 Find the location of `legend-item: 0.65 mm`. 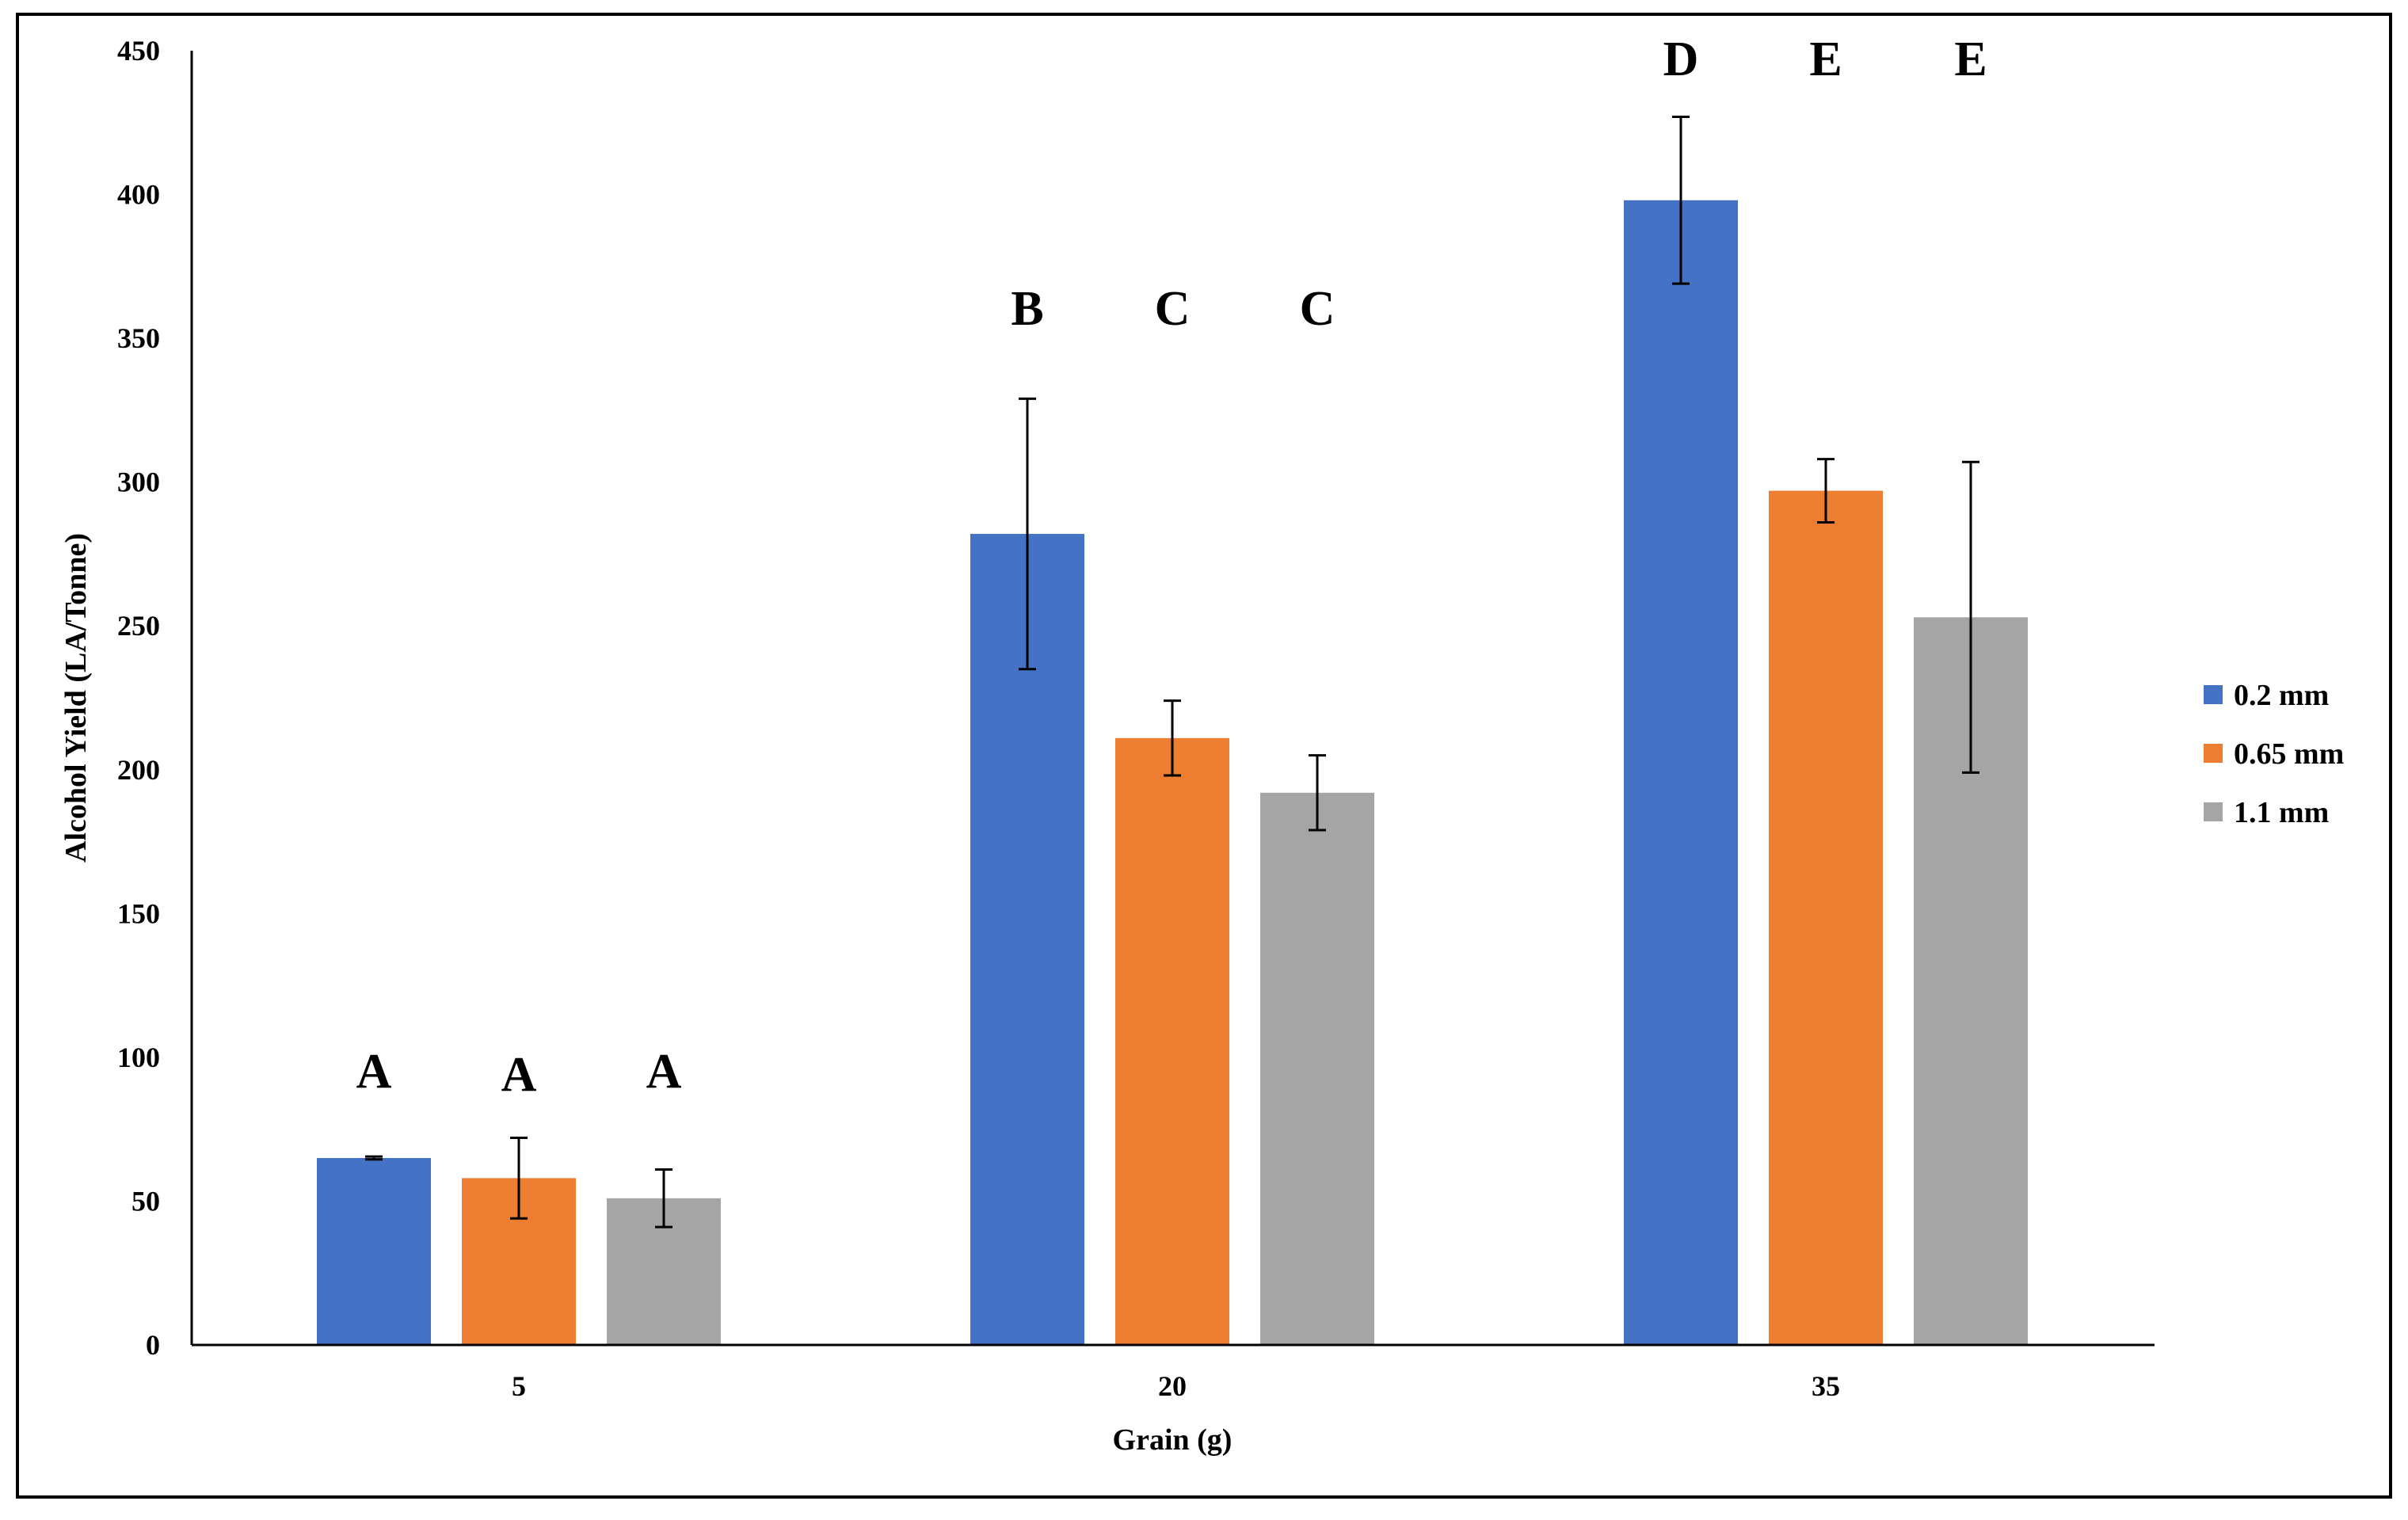

legend-item: 0.65 mm is located at coordinates (2274, 754).